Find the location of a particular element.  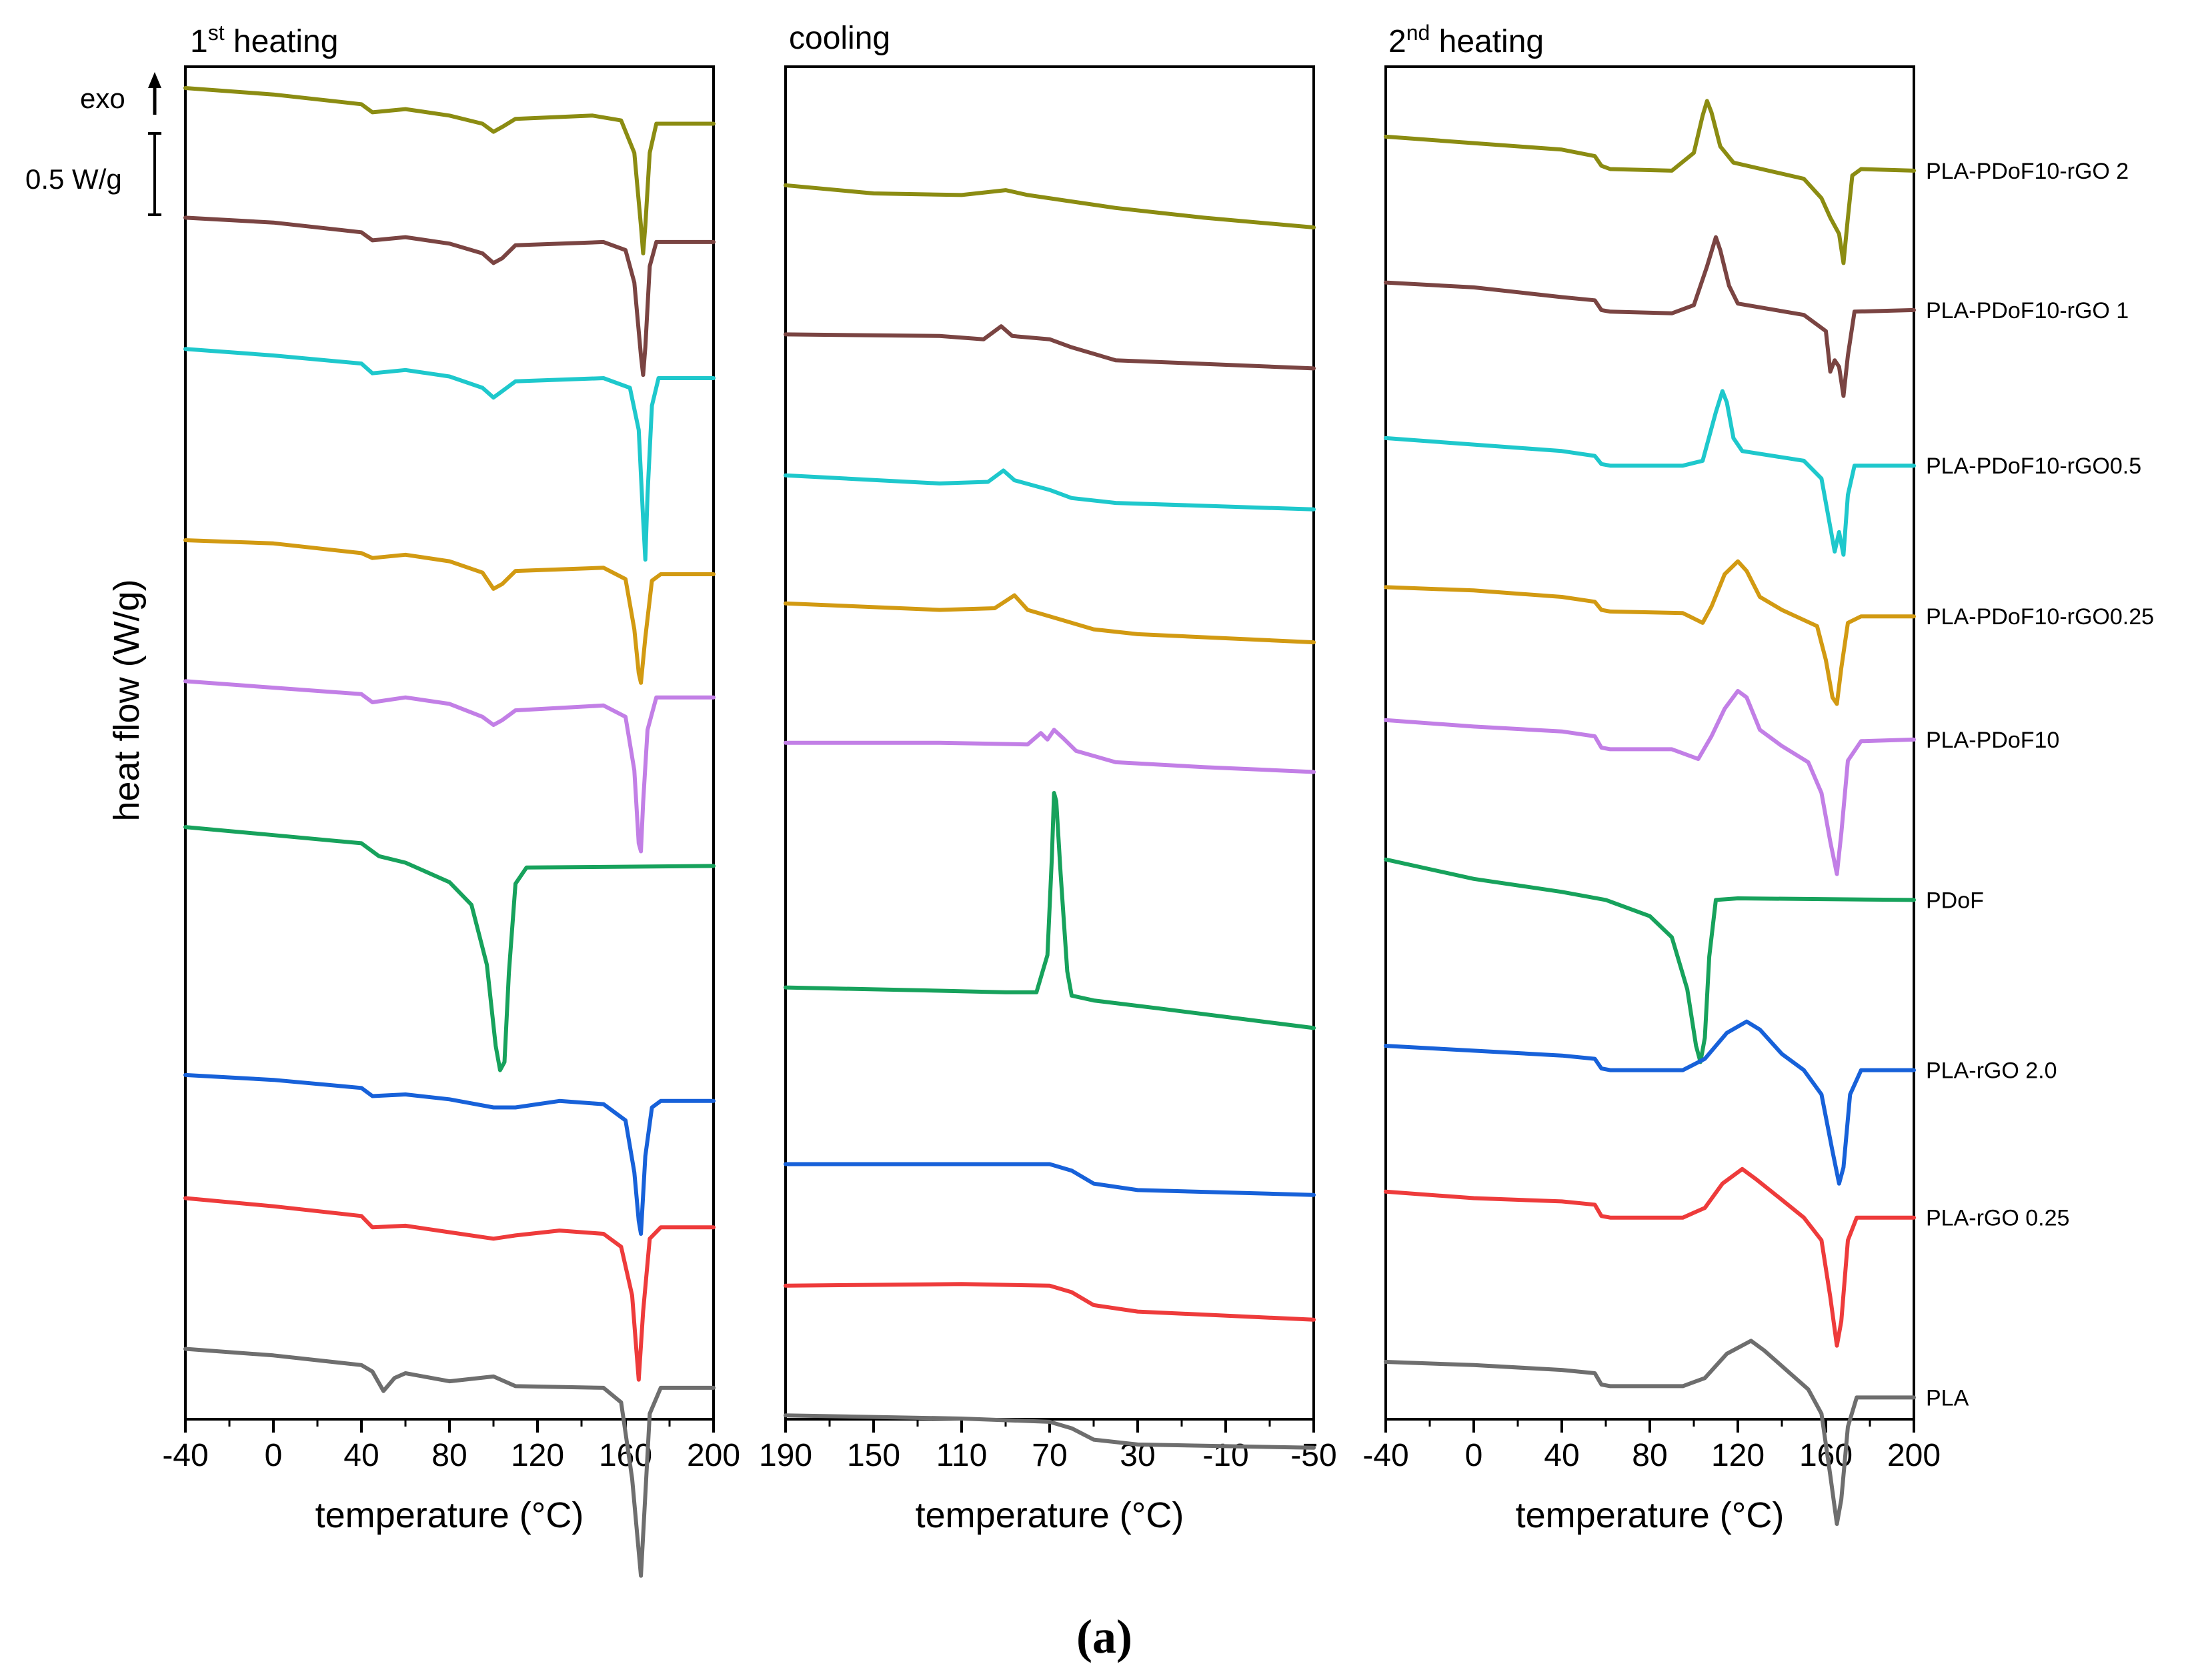

panel-title-2nd-heating: 2nd heating is located at coordinates (1466, 40).